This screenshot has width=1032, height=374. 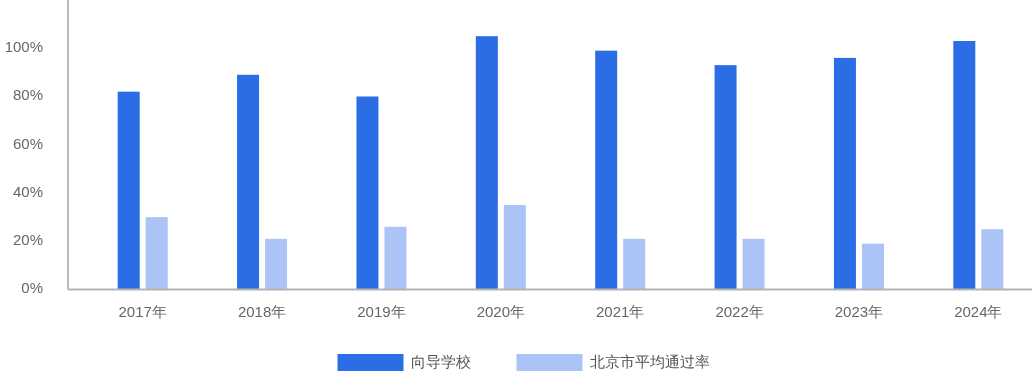 What do you see at coordinates (27, 240) in the screenshot?
I see `y-tick-label: 20%` at bounding box center [27, 240].